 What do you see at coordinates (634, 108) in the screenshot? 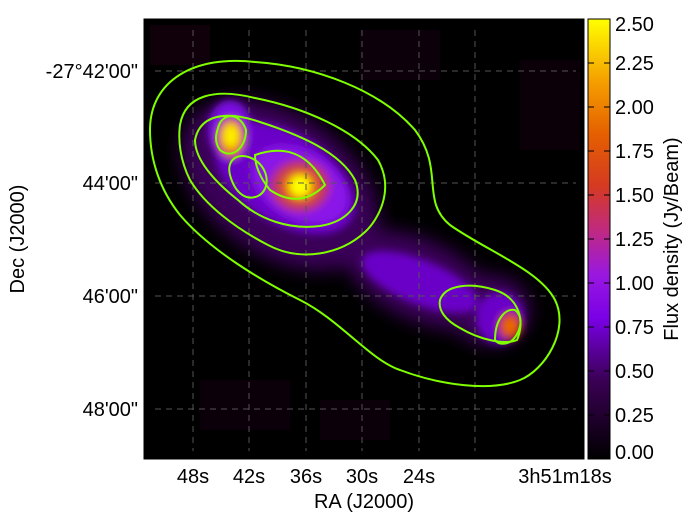
I see `colorbar-tick-label: 2.00` at bounding box center [634, 108].